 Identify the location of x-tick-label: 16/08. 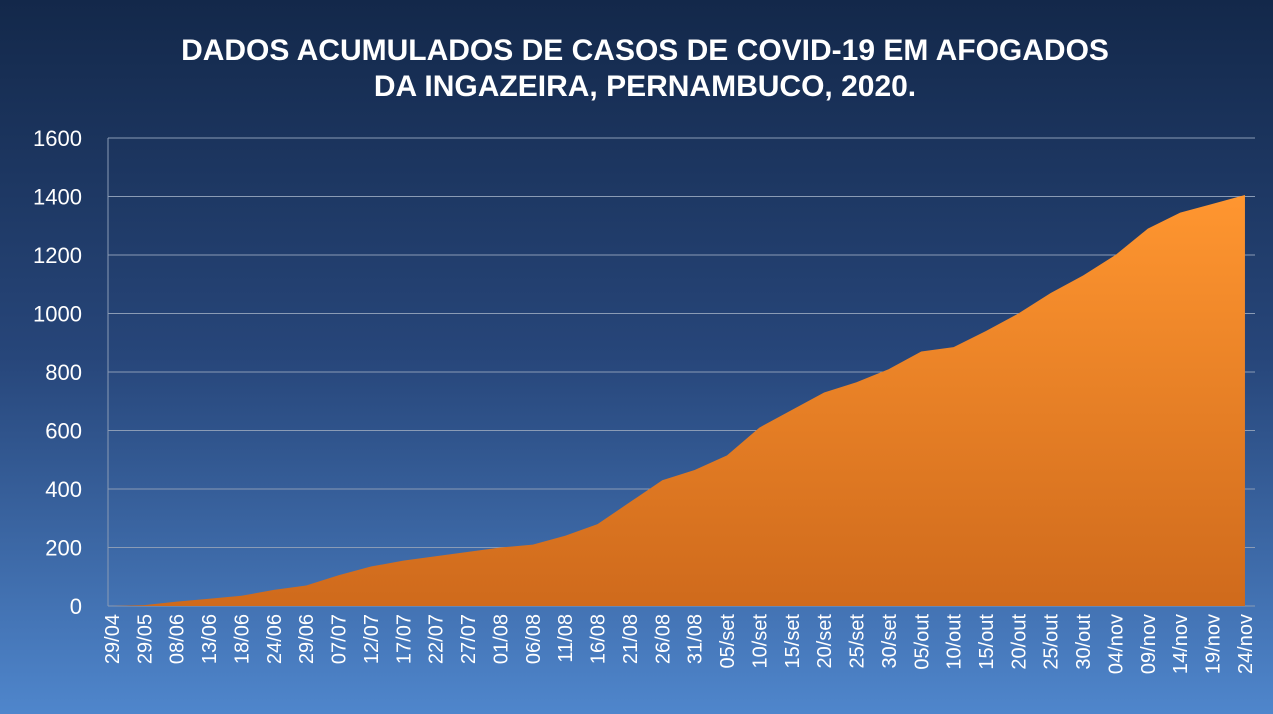
(599, 639).